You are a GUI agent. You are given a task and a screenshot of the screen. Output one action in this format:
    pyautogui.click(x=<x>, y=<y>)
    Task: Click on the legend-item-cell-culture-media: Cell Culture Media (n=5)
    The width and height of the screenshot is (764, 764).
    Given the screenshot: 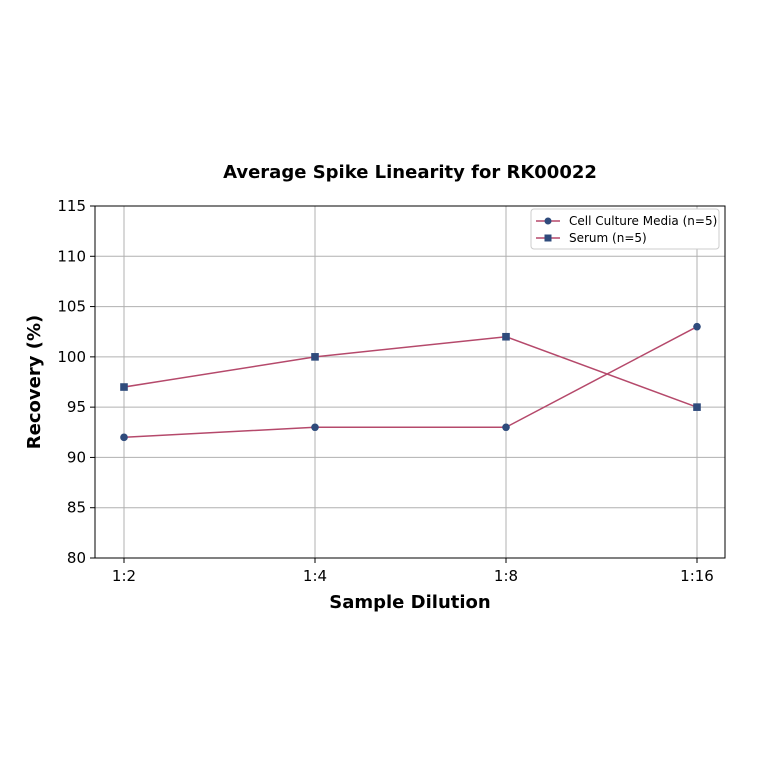 What is the action you would take?
    pyautogui.click(x=626, y=221)
    